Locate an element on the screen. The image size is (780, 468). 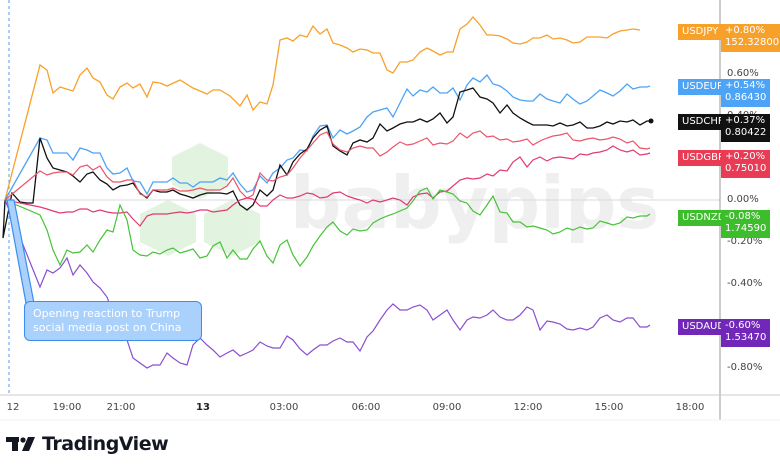
y-tick-neg-0.40: -0.40% is located at coordinates (745, 283).